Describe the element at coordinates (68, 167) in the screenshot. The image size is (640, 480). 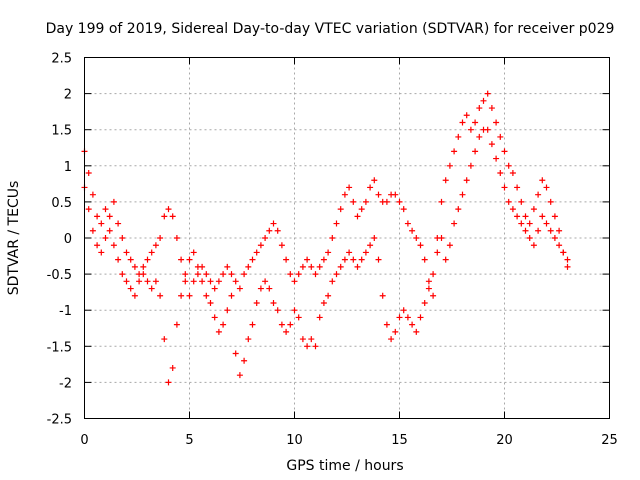
I see `y-tick-label: 1` at that location.